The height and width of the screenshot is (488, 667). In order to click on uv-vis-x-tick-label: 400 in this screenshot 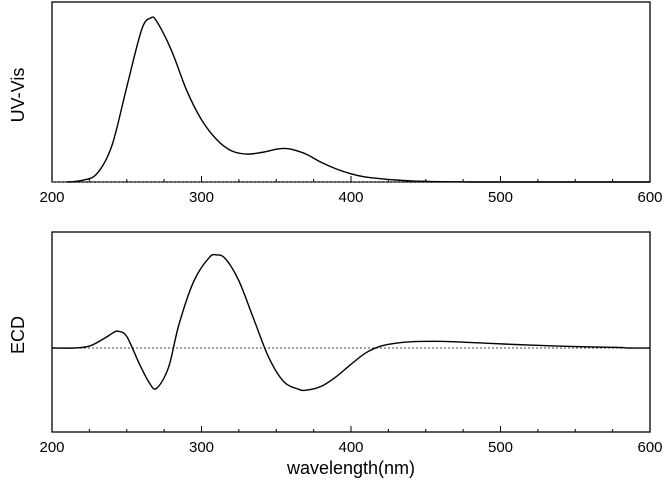, I will do `click(350, 197)`.